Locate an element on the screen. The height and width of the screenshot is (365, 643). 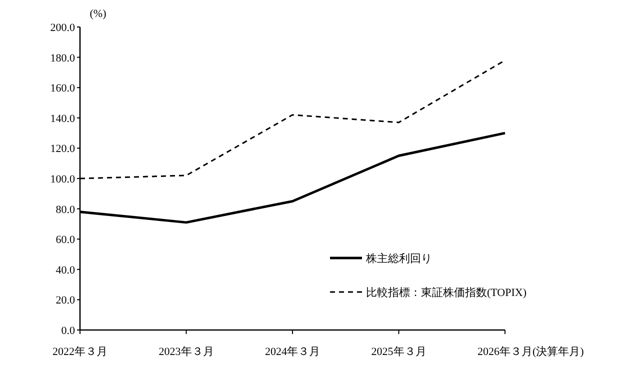
y-tick-label: 100.0 is located at coordinates (63, 180).